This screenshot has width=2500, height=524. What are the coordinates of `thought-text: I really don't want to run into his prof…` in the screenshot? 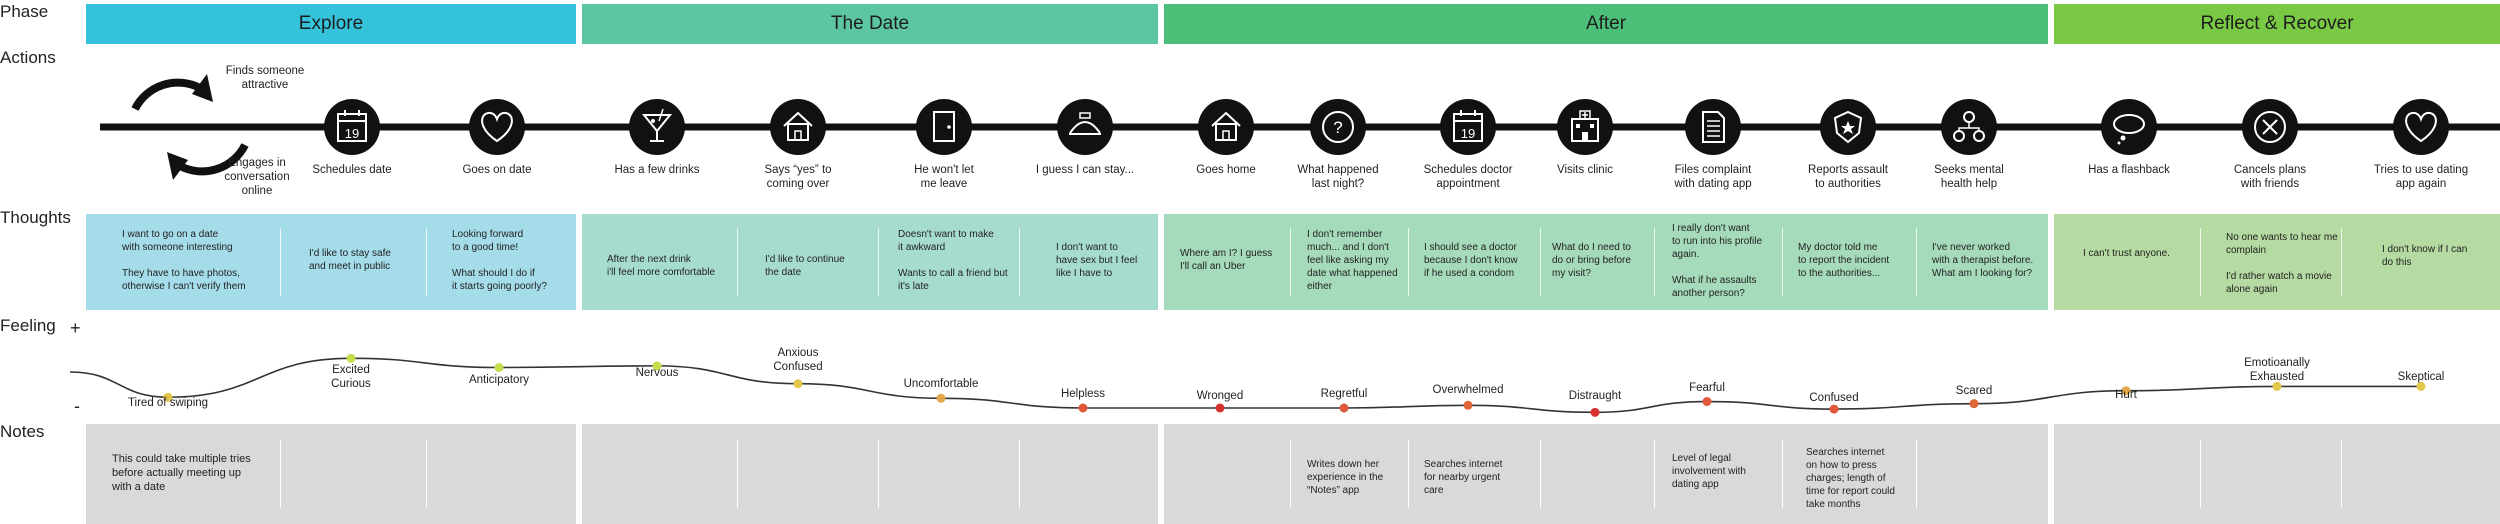 It's located at (1717, 261).